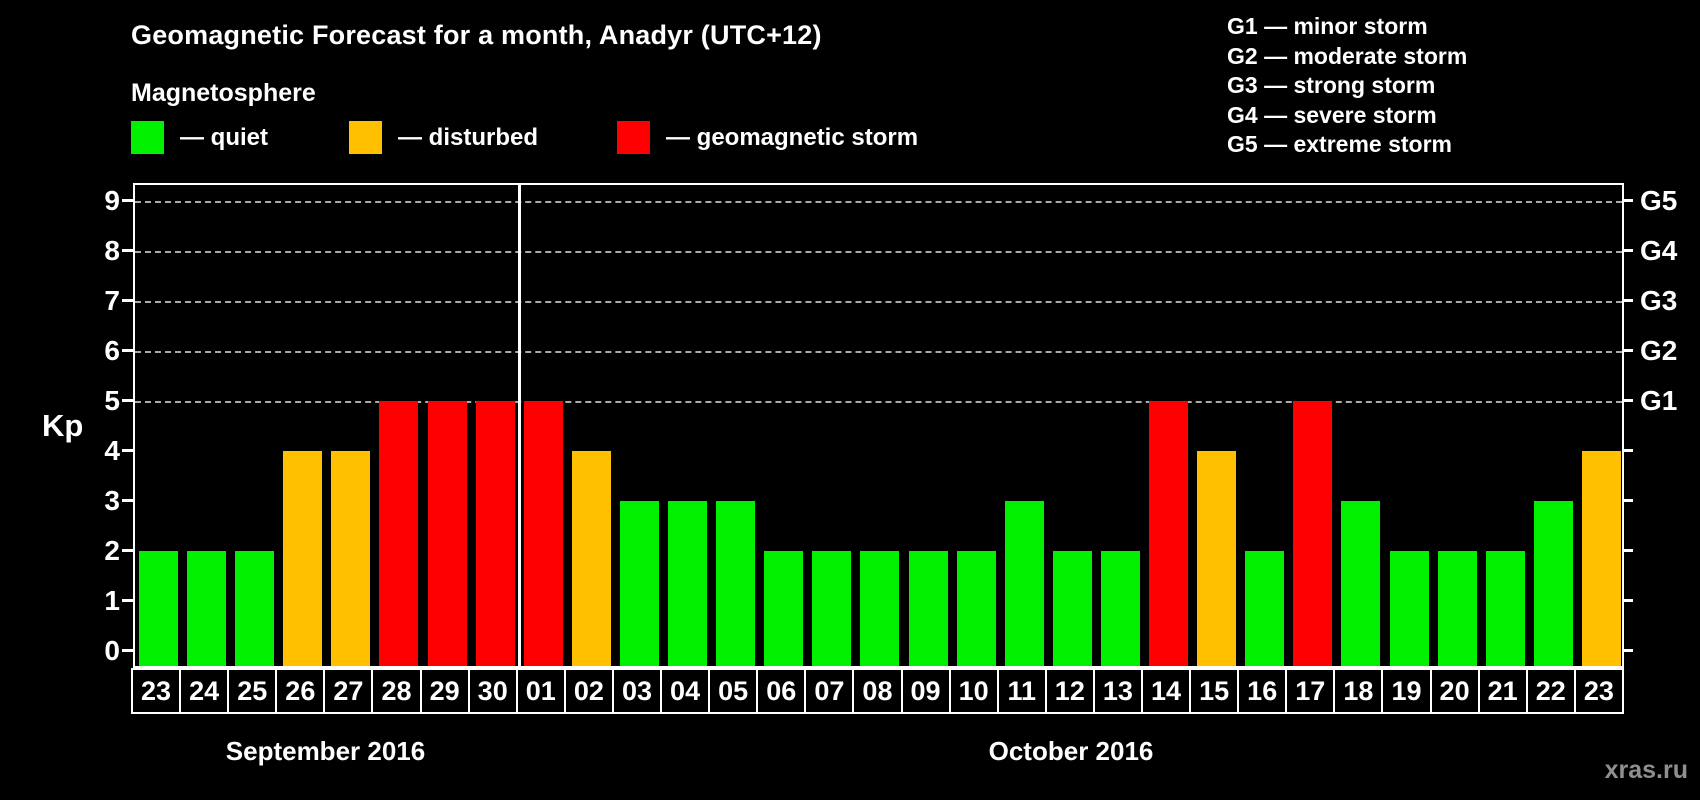 Image resolution: width=1700 pixels, height=800 pixels. What do you see at coordinates (1071, 751) in the screenshot?
I see `month-label-october: October 2016` at bounding box center [1071, 751].